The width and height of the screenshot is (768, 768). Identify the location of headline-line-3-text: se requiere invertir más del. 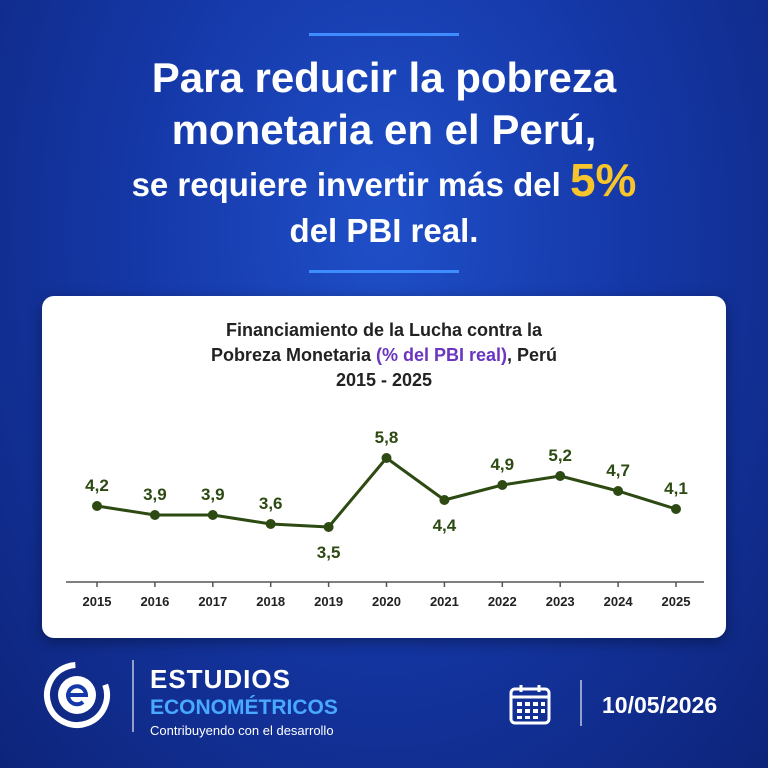
(350, 184).